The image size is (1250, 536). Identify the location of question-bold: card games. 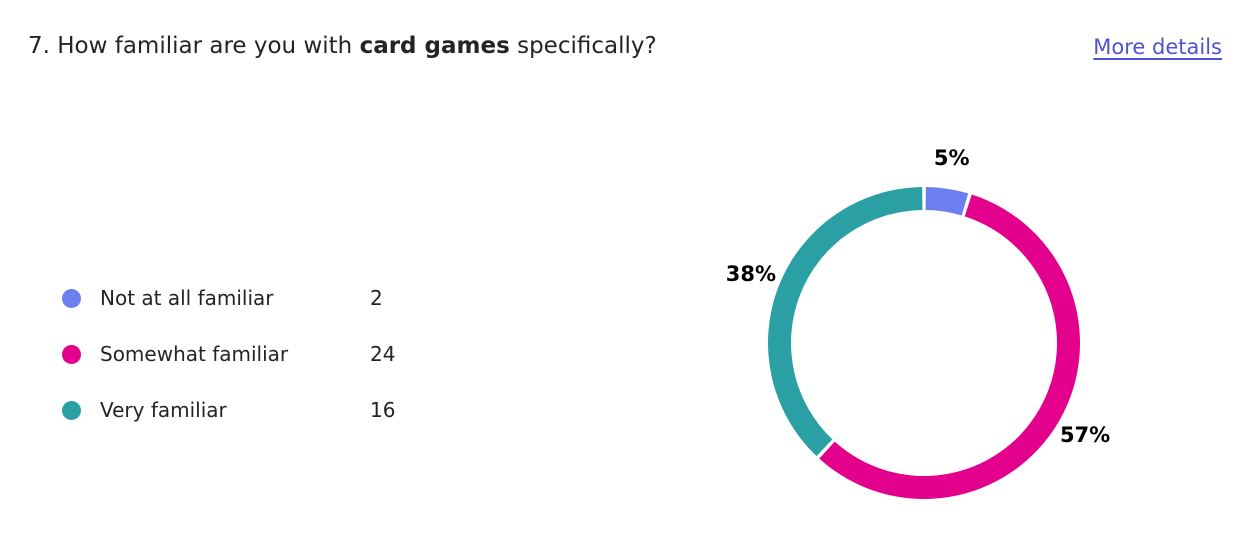
(434, 46).